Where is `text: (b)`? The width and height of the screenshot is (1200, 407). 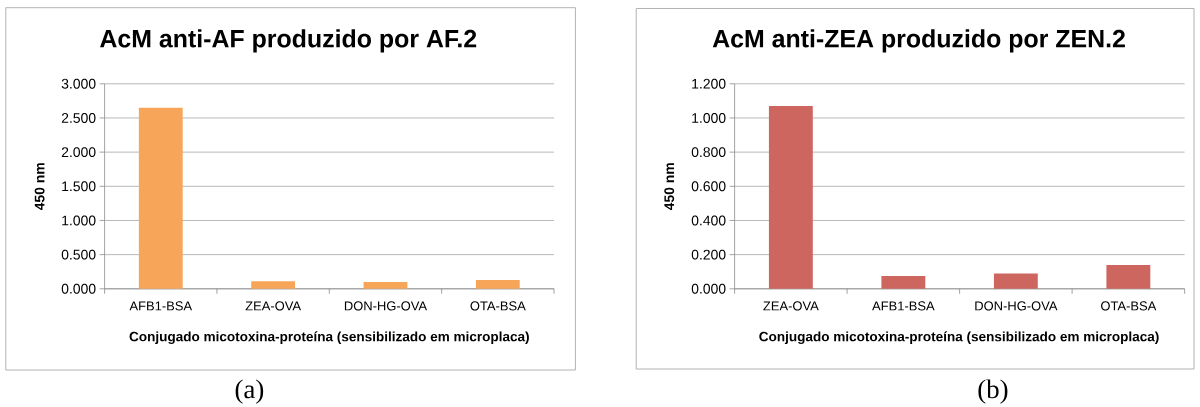
text: (b) is located at coordinates (993, 391).